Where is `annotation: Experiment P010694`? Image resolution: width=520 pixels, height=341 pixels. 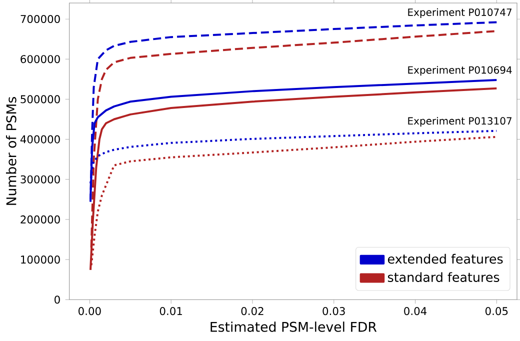
annotation: Experiment P010694 is located at coordinates (460, 71).